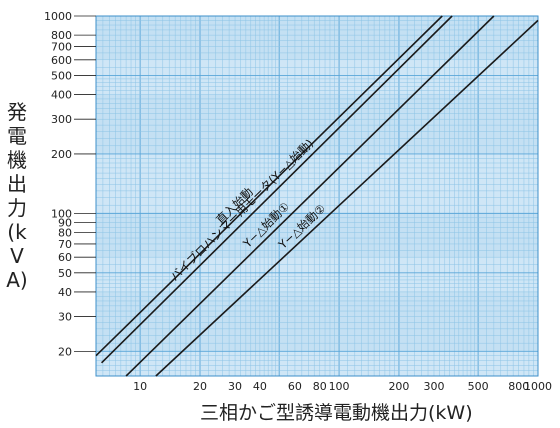  I want to click on x-tick-label: 10, so click(140, 386).